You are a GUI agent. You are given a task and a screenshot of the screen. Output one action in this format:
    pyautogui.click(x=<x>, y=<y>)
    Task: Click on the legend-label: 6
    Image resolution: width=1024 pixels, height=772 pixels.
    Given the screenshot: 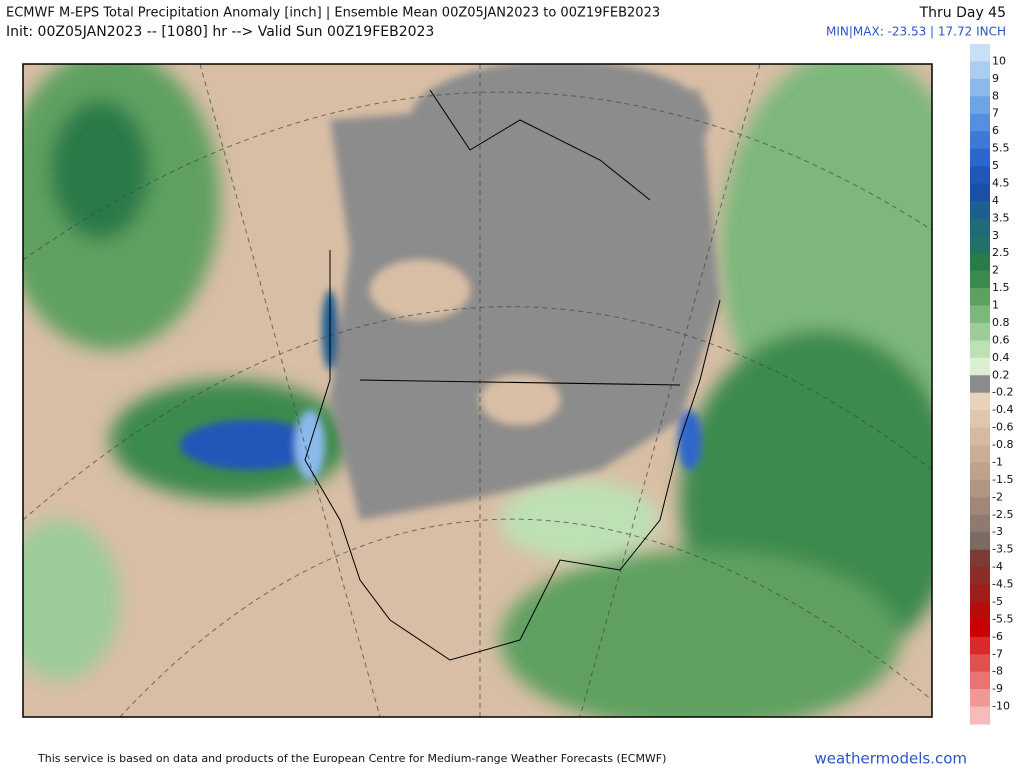 What is the action you would take?
    pyautogui.click(x=995, y=130)
    